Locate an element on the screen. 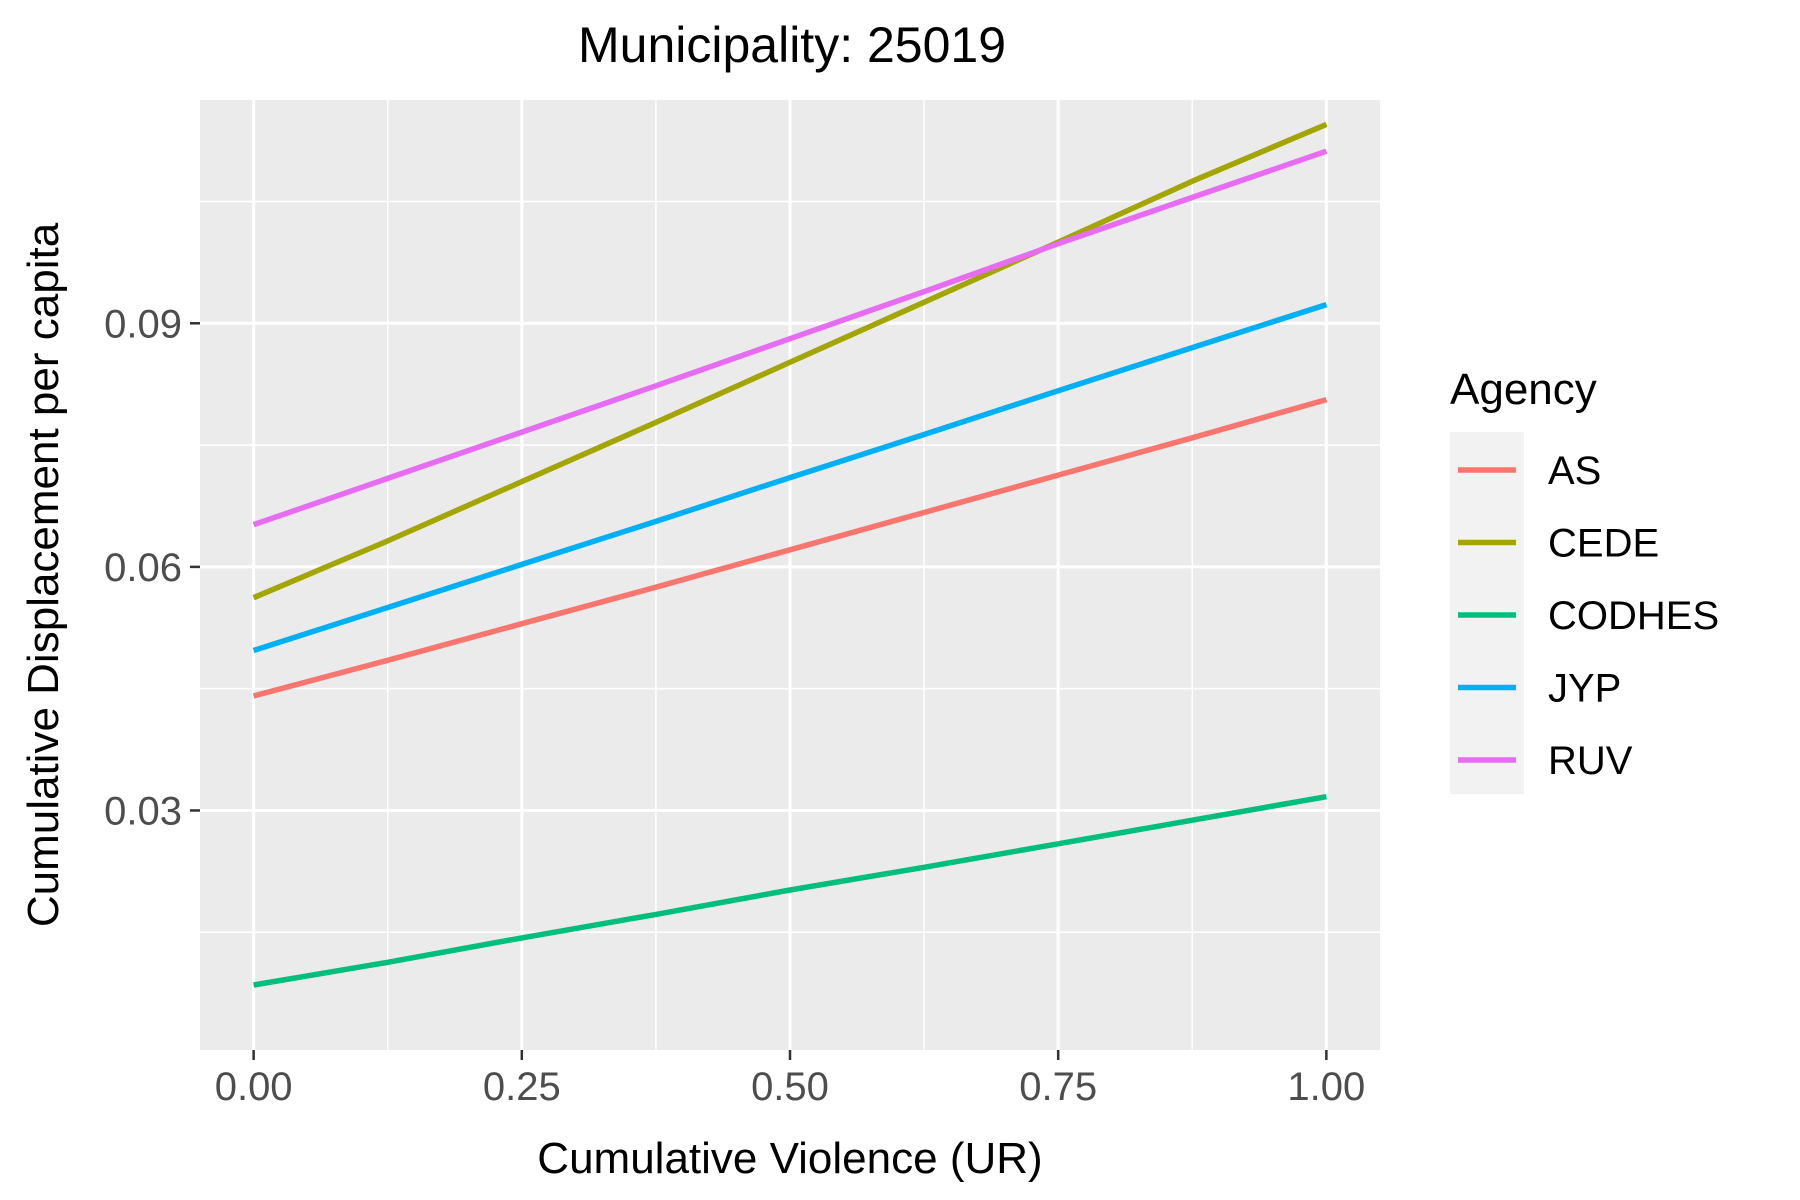  x-axis-title: Cumulative Violence (UR) is located at coordinates (789, 1158).